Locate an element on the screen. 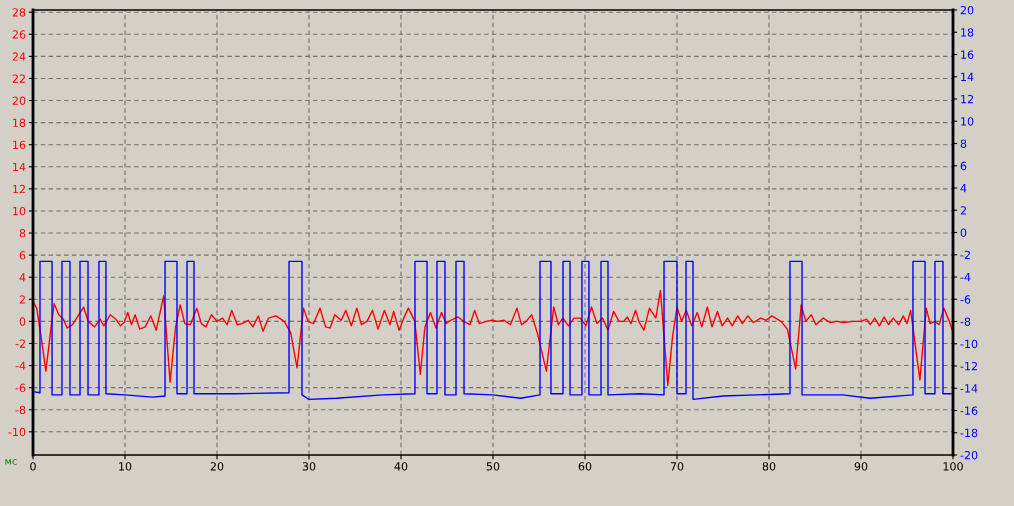  x-tick-label: 70 is located at coordinates (677, 466).